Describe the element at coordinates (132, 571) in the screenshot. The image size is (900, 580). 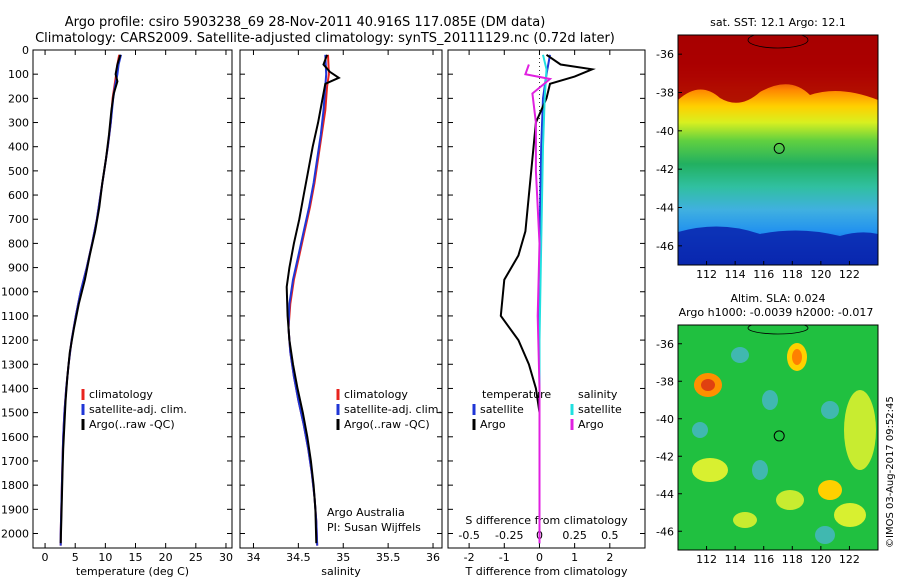
I see `x-axis-label: temperature (deg C)` at that location.